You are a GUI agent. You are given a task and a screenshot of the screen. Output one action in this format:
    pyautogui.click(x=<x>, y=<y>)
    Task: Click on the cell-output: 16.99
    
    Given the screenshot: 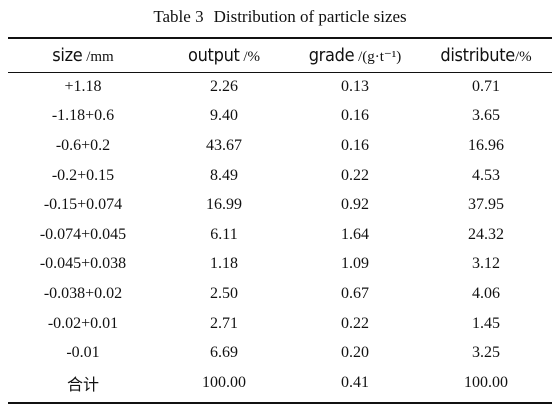 What is the action you would take?
    pyautogui.click(x=224, y=205)
    